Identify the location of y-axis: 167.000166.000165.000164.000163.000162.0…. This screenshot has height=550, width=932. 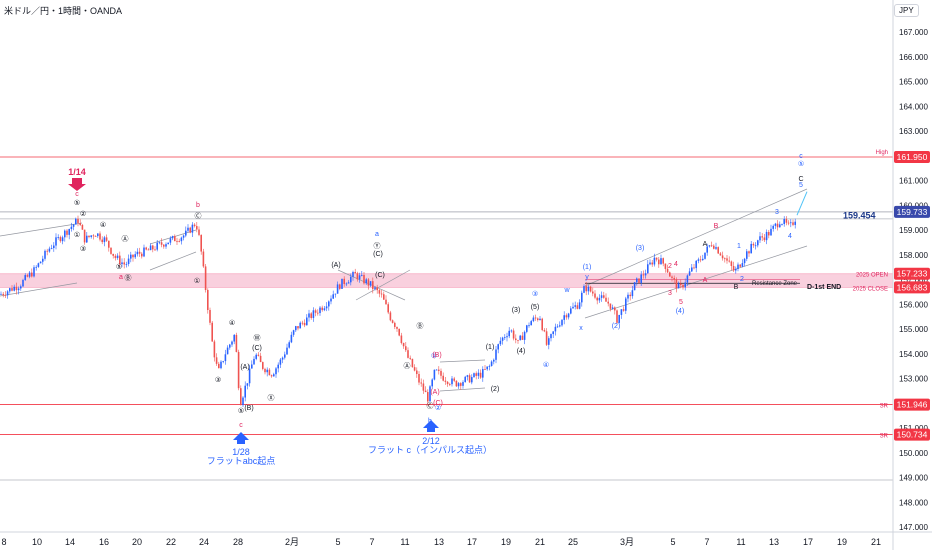
(910, 275).